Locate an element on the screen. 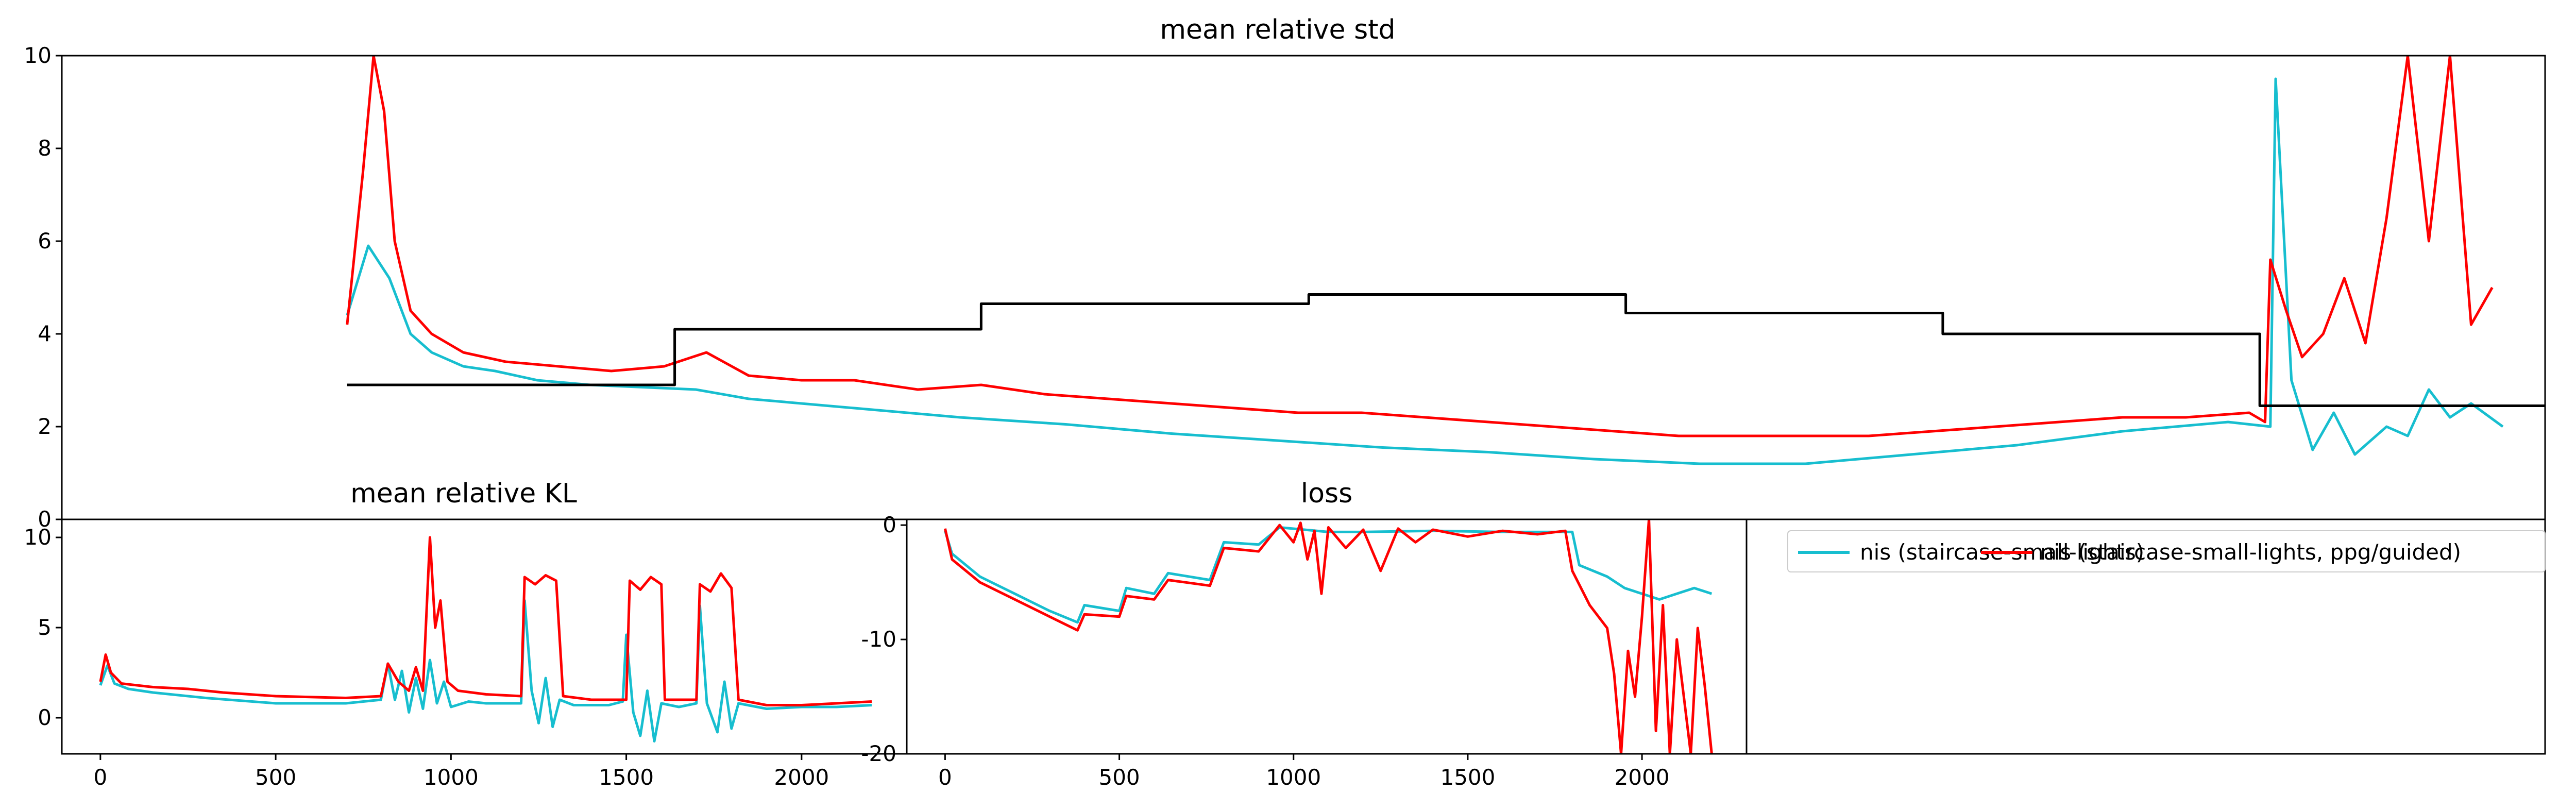 The height and width of the screenshot is (810, 2576). kl-plot-area is located at coordinates (485, 639).